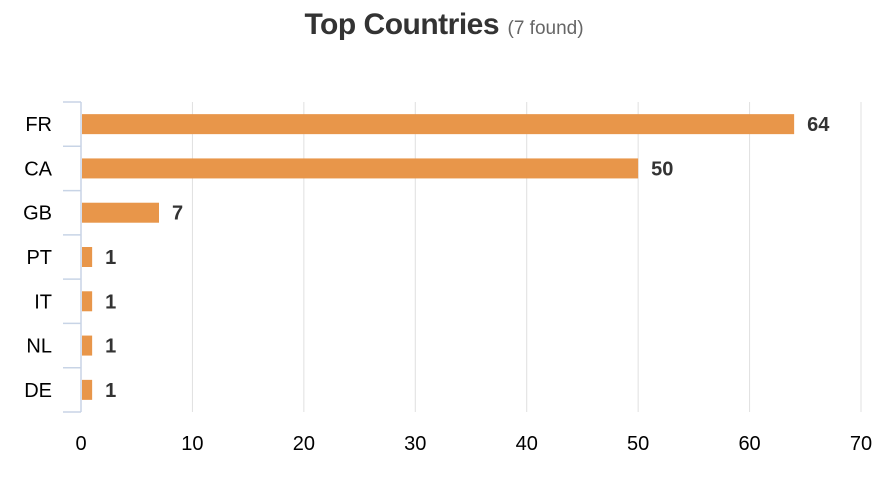 Image resolution: width=888 pixels, height=494 pixels. I want to click on x-tick-label: 70, so click(861, 444).